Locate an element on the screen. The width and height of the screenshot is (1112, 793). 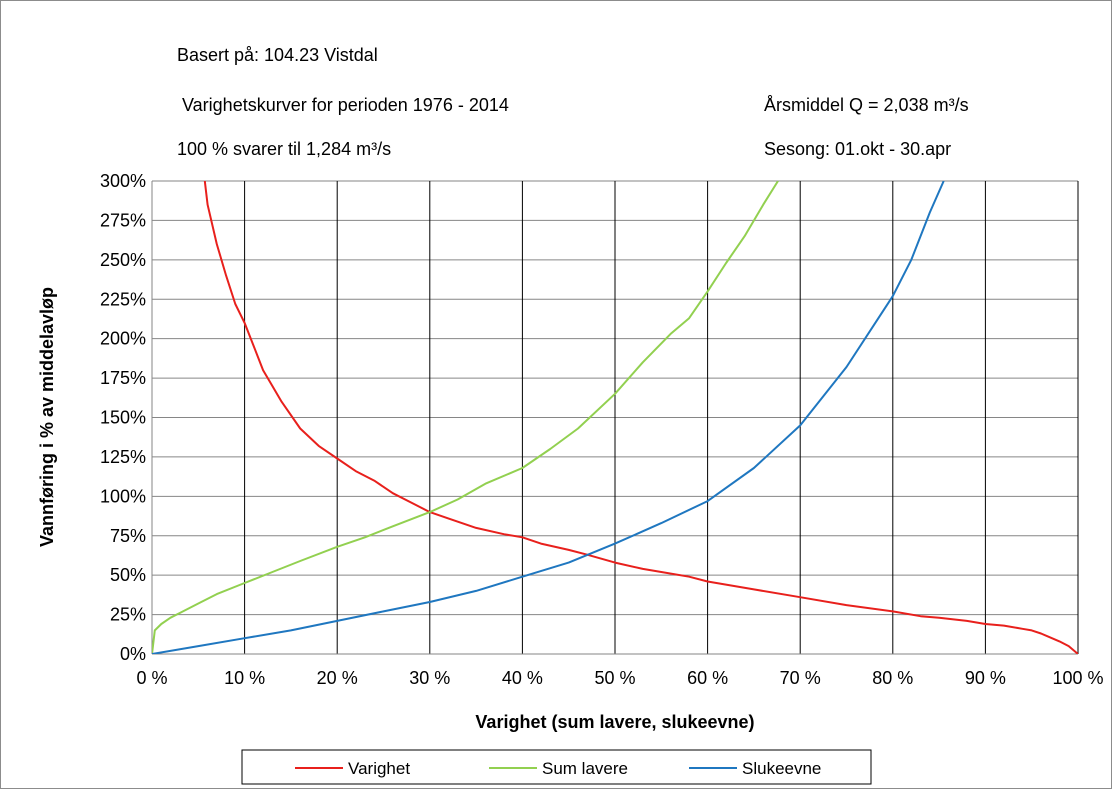
legend-label-sum-lavere: Sum lavere is located at coordinates (585, 768).